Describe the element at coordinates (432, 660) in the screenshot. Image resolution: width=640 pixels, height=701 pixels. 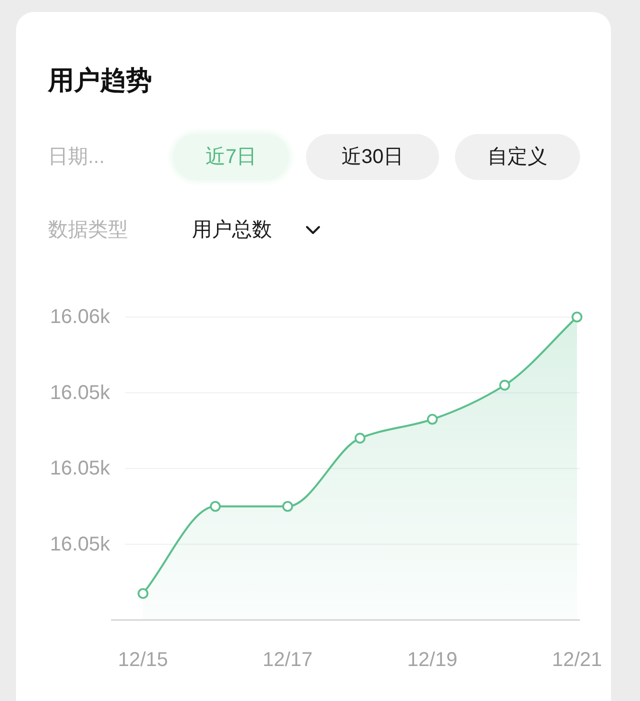
I see `x-tick-label: 12/19` at that location.